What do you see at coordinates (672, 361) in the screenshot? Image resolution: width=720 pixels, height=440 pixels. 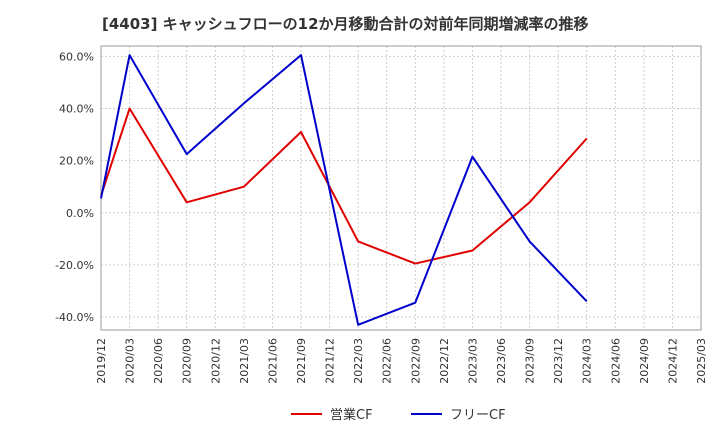 I see `x-tick-label: 2024/12` at bounding box center [672, 361].